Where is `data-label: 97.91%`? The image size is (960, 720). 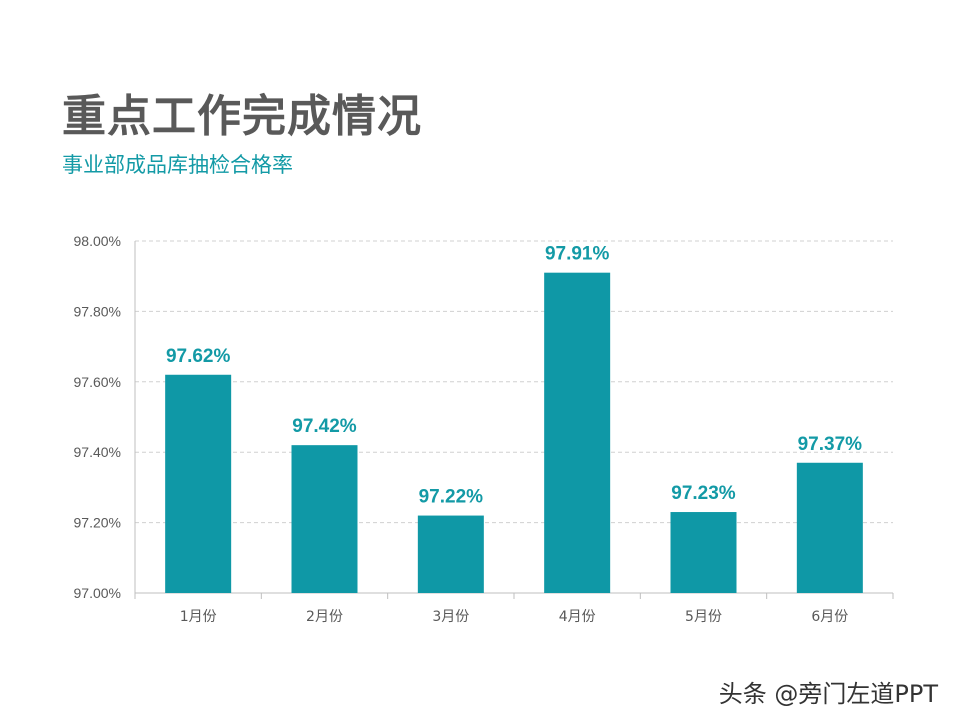
data-label: 97.91% is located at coordinates (577, 254).